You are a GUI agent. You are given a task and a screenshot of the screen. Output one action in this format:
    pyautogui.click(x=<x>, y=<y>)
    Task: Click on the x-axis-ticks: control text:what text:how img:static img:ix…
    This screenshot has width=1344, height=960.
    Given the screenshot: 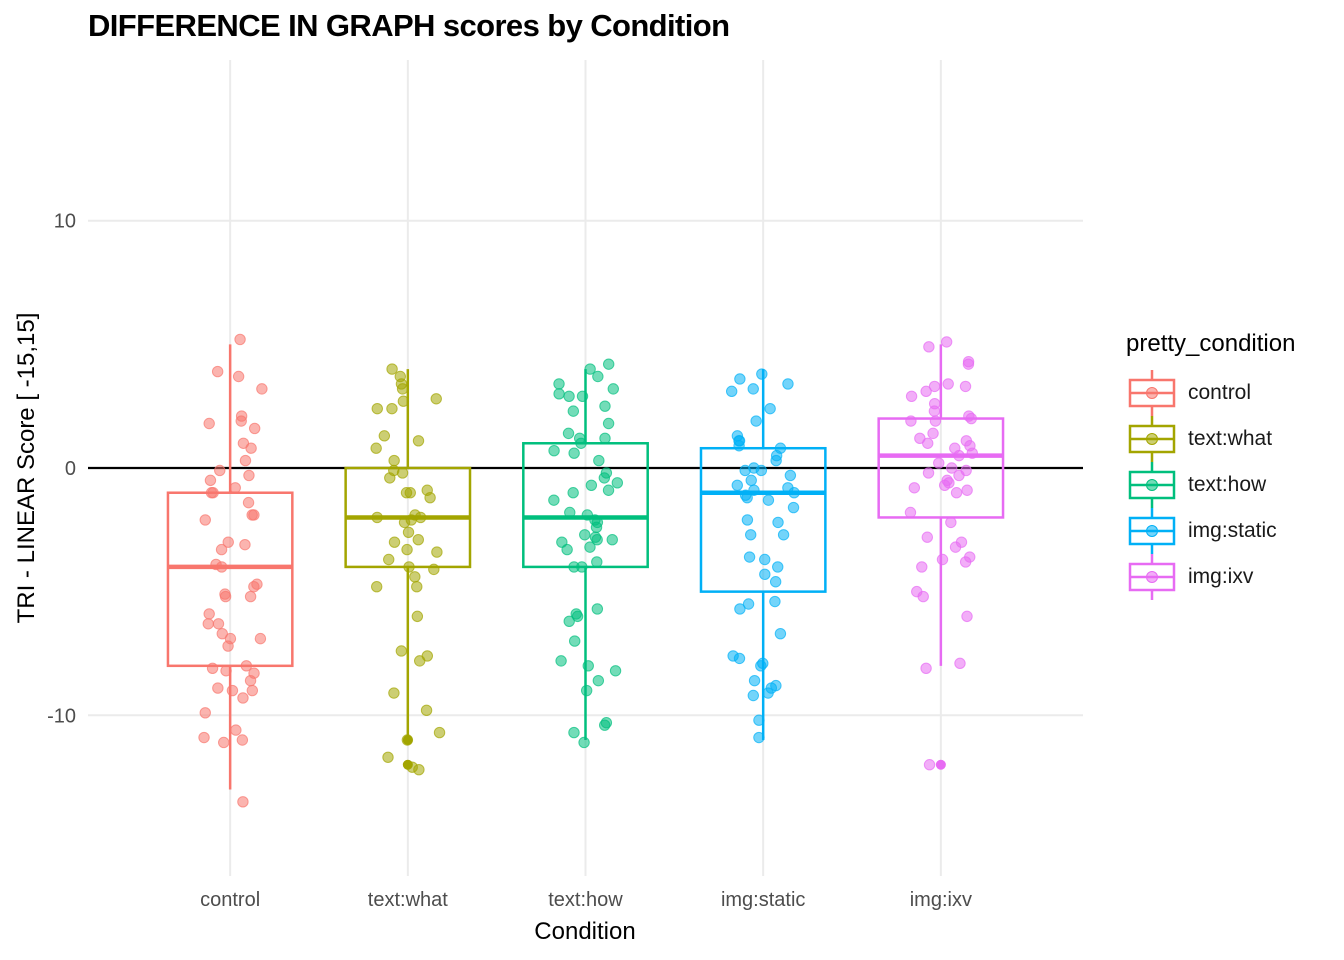 What is the action you would take?
    pyautogui.click(x=586, y=900)
    